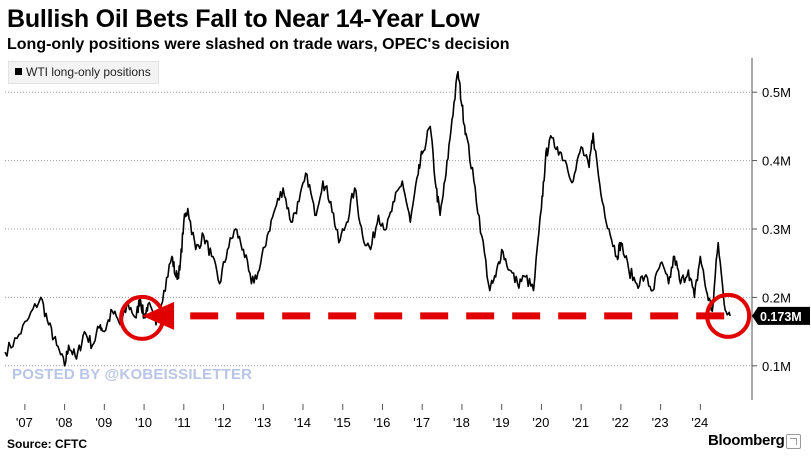  Describe the element at coordinates (461, 422) in the screenshot. I see `x-tick-label: '18` at that location.